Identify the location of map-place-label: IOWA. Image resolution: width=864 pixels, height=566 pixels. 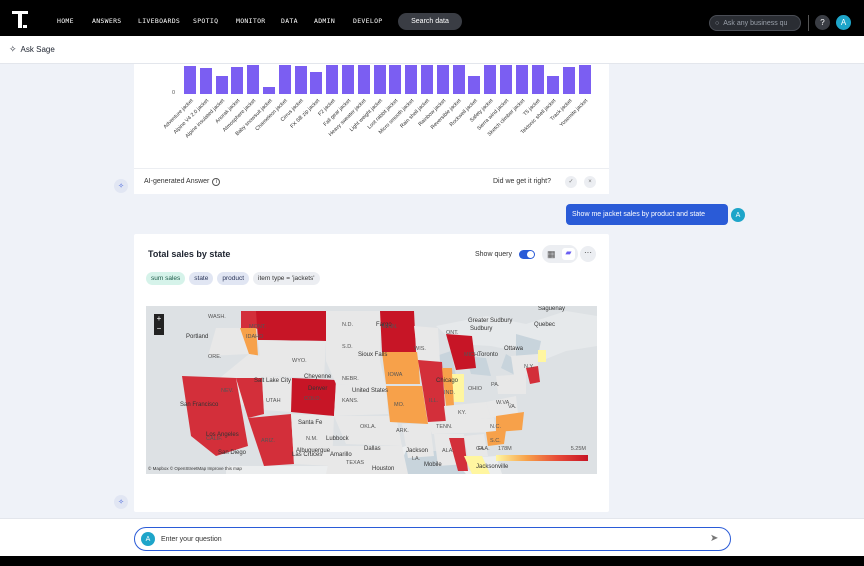
(395, 375).